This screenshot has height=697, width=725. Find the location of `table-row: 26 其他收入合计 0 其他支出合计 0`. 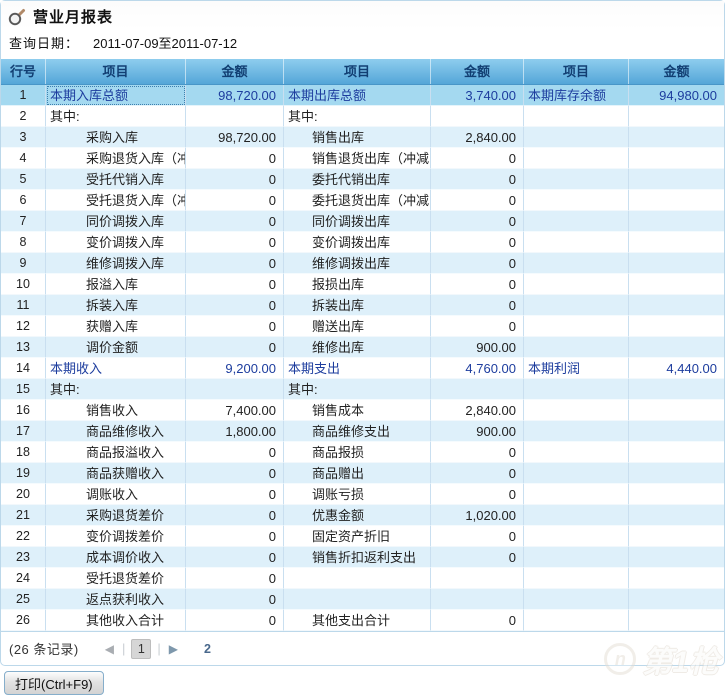

table-row: 26 其他收入合计 0 其他支出合计 0 is located at coordinates (362, 620).